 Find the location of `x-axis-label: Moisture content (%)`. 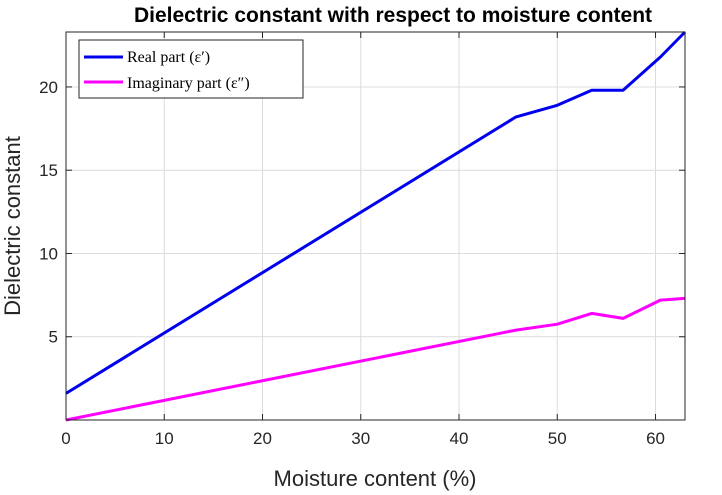

x-axis-label: Moisture content (%) is located at coordinates (375, 478).